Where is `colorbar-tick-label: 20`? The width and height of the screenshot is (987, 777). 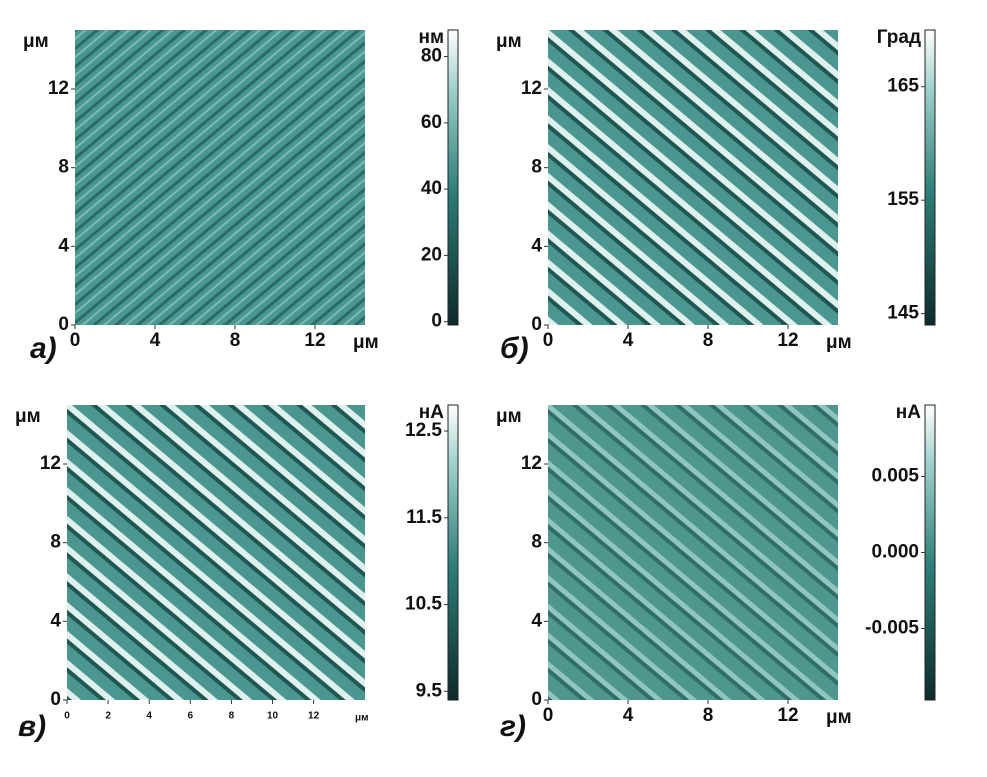
colorbar-tick-label: 20 is located at coordinates (431, 254).